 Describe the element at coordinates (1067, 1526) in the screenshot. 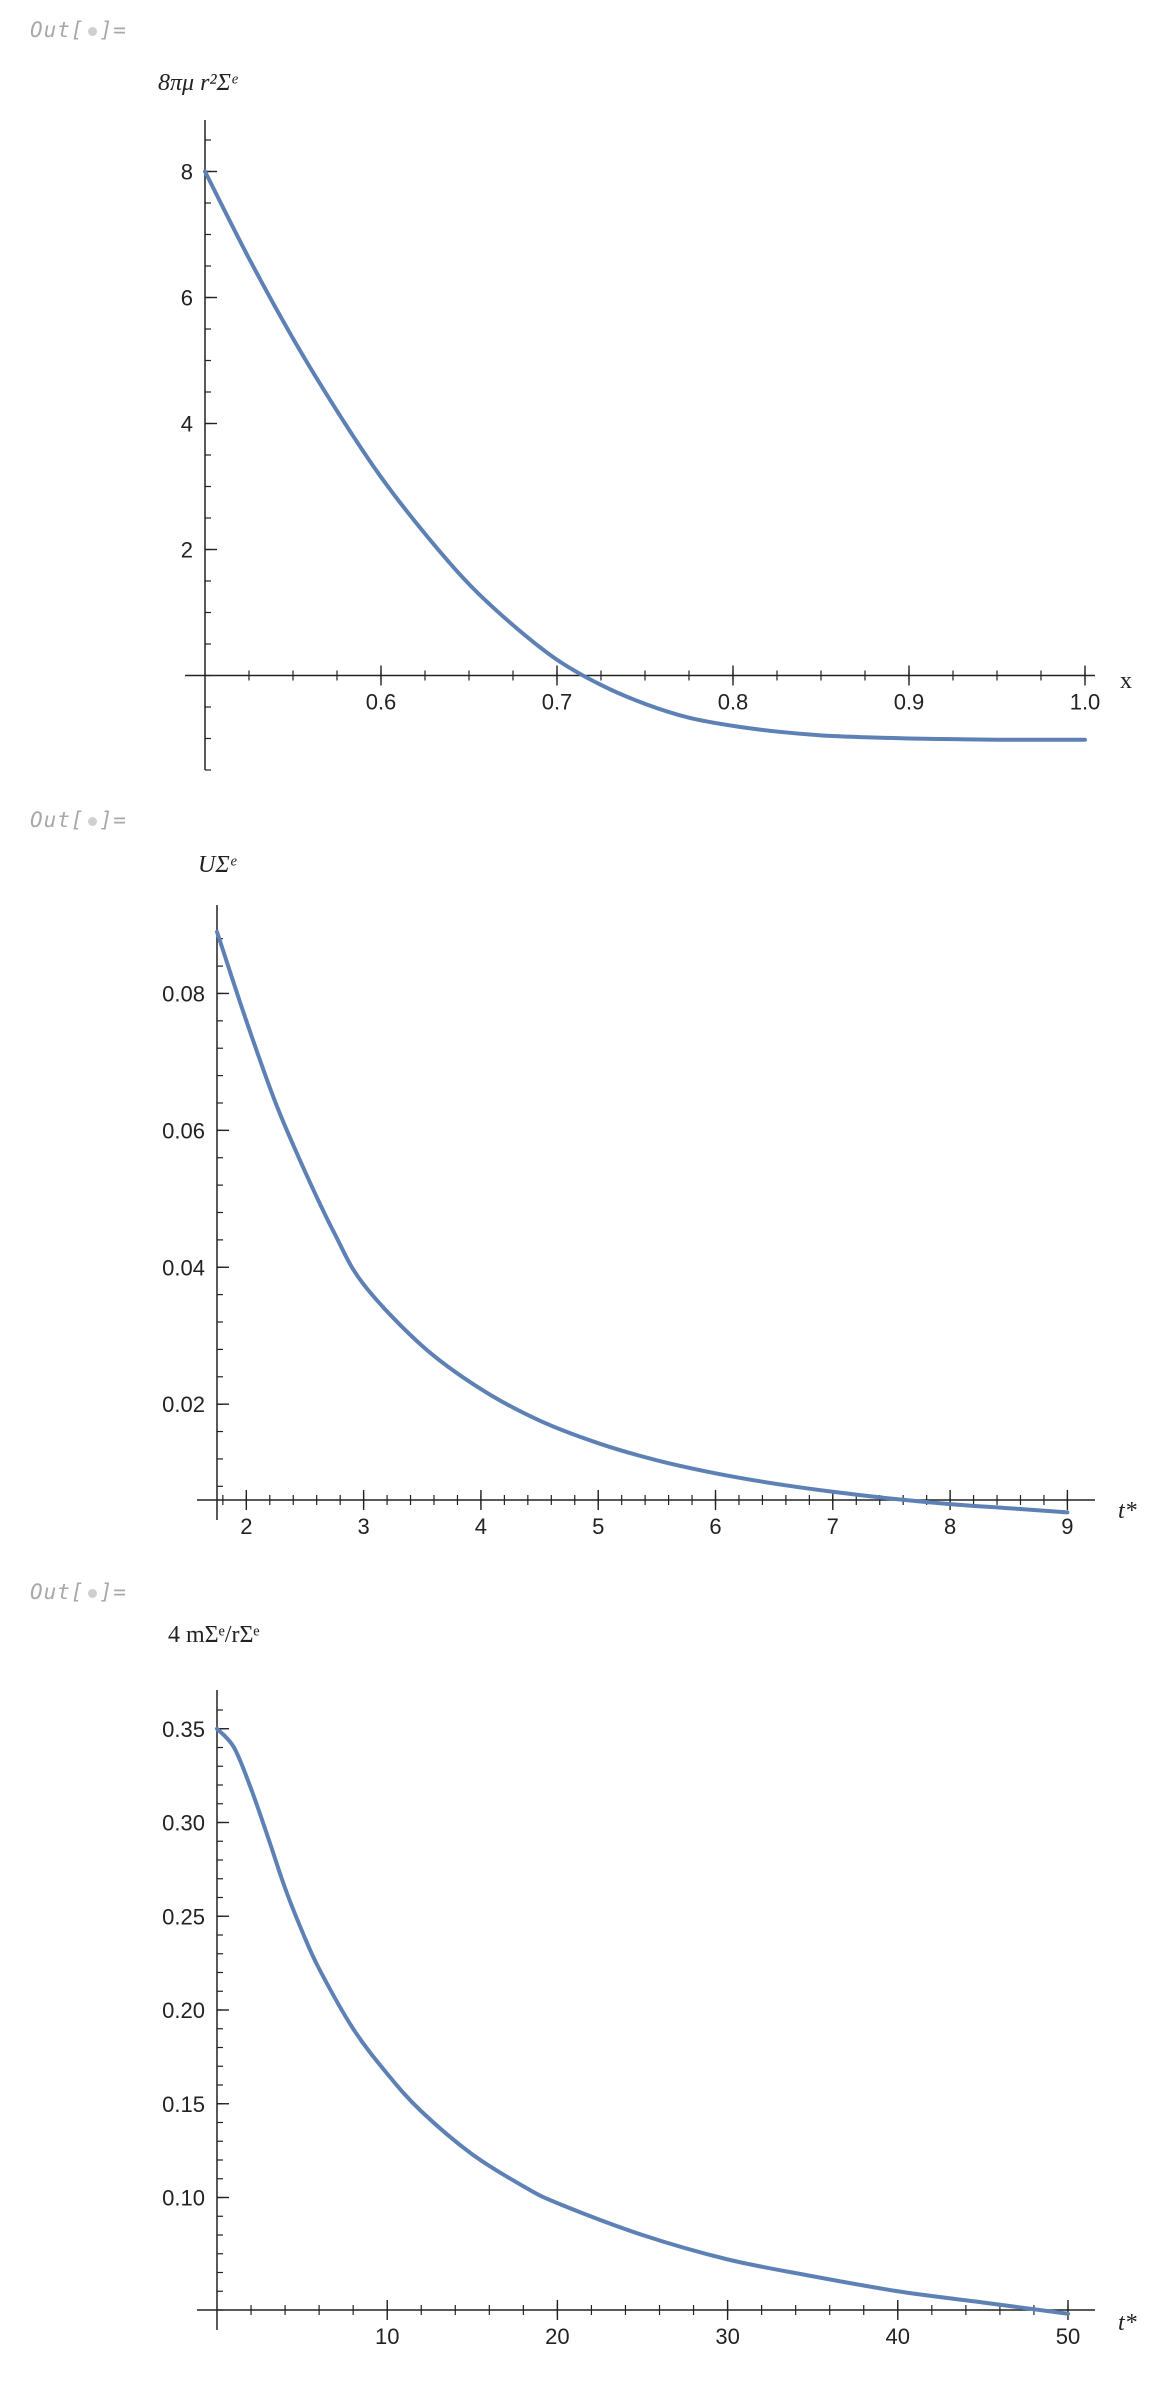

I see `x-tick-label: 9` at that location.